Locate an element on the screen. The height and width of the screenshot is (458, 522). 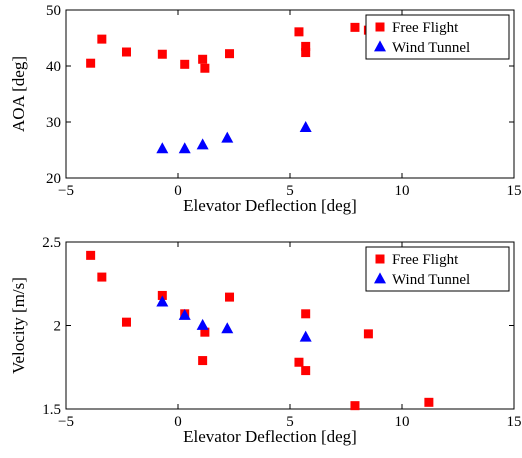
aoa-x-tick-label: 15 is located at coordinates (514, 191).